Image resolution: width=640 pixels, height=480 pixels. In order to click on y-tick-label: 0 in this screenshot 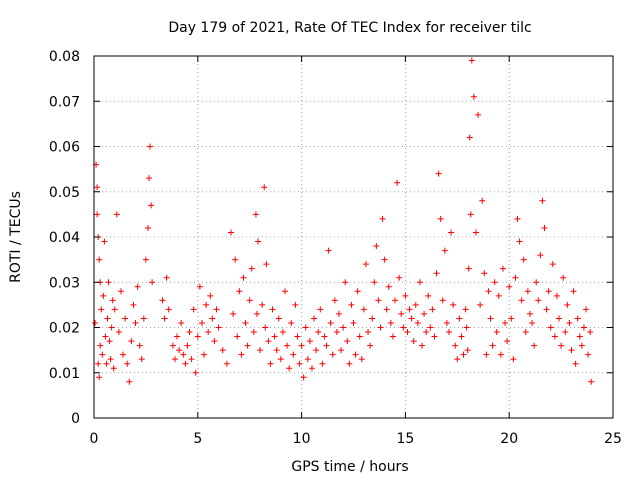, I will do `click(75, 419)`.